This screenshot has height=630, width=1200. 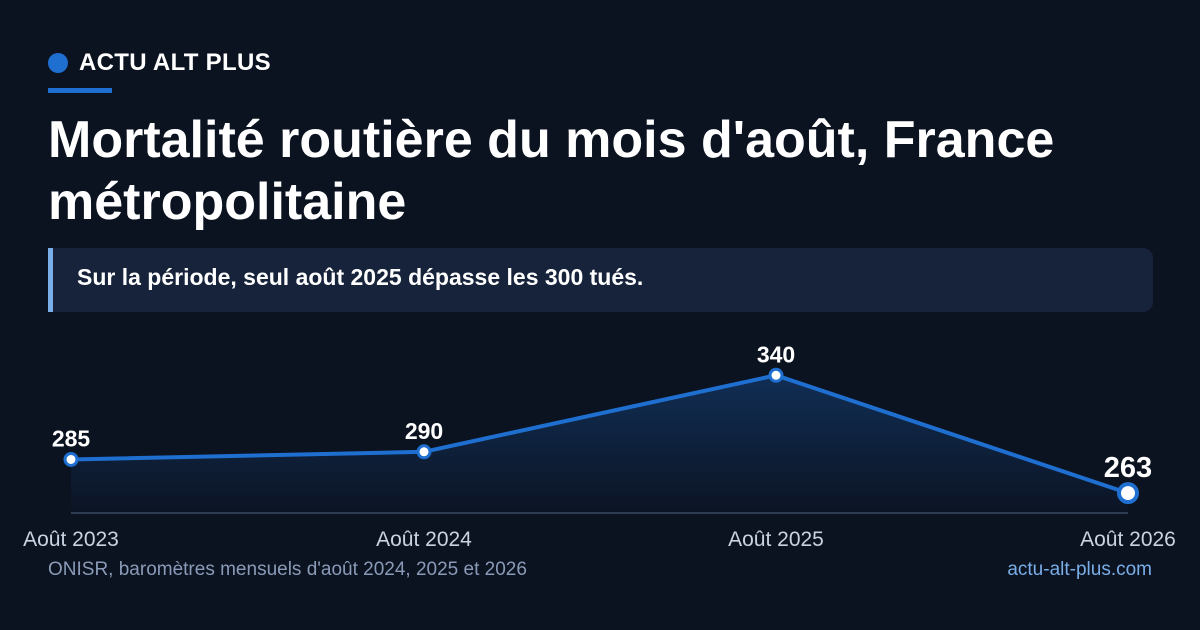 What do you see at coordinates (424, 431) in the screenshot?
I see `data-label: 290` at bounding box center [424, 431].